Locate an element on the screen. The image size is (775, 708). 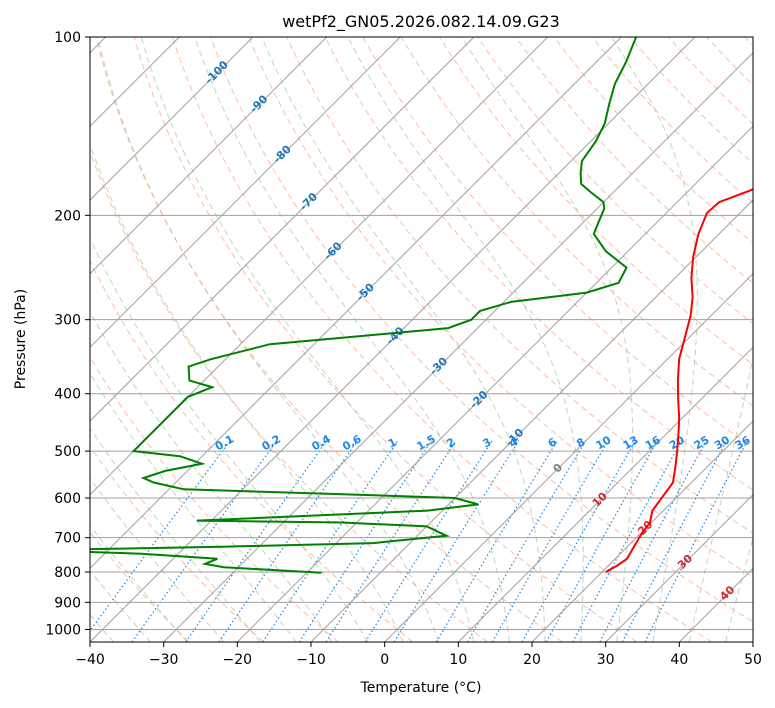
x-tick-label: −20 is located at coordinates (238, 660).